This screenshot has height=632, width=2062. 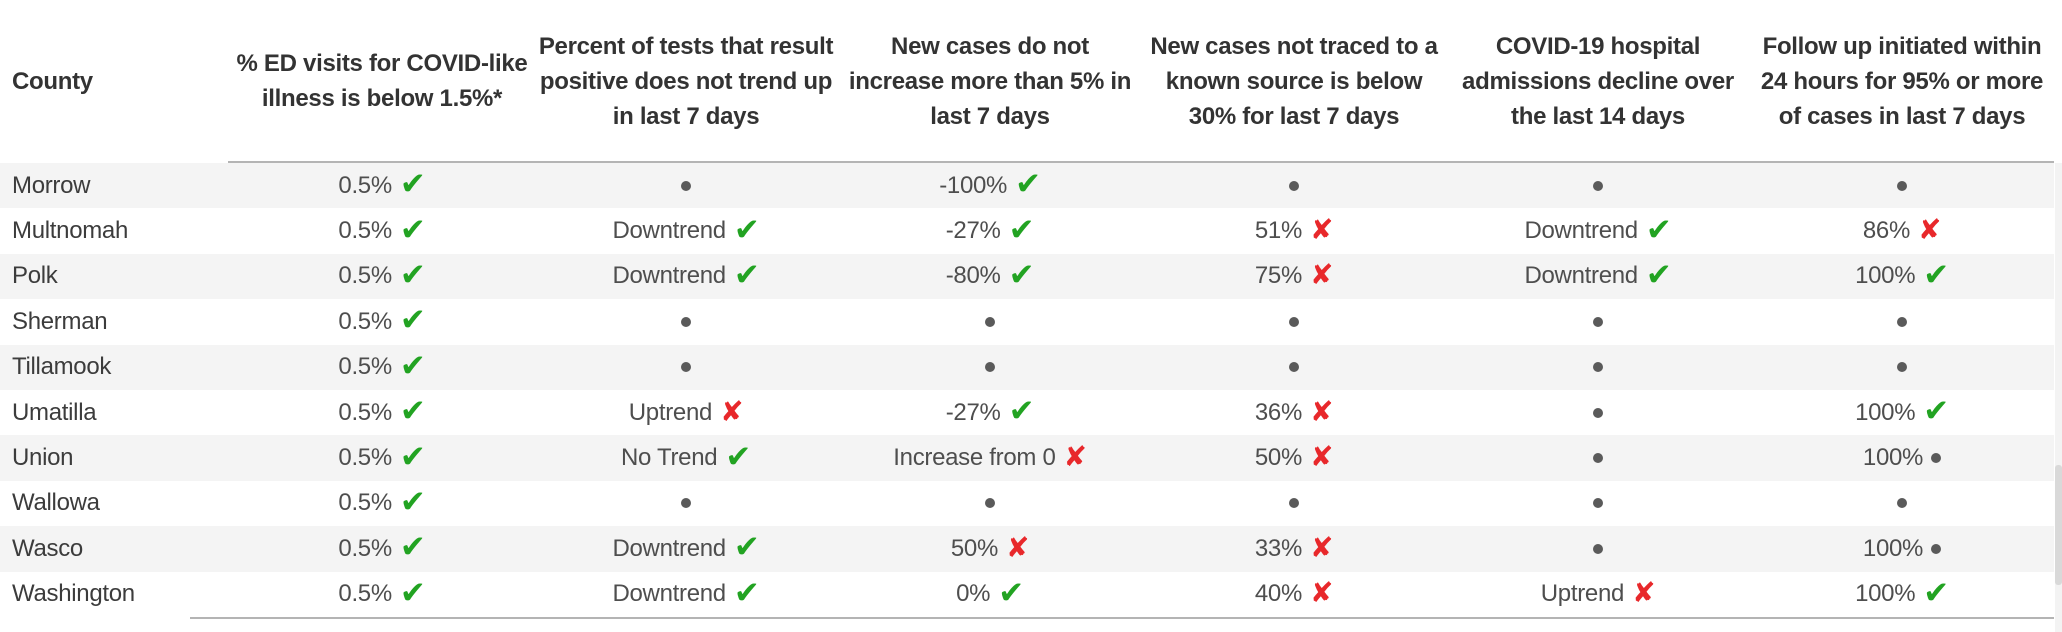 What do you see at coordinates (973, 594) in the screenshot?
I see `metric-value: 0%` at bounding box center [973, 594].